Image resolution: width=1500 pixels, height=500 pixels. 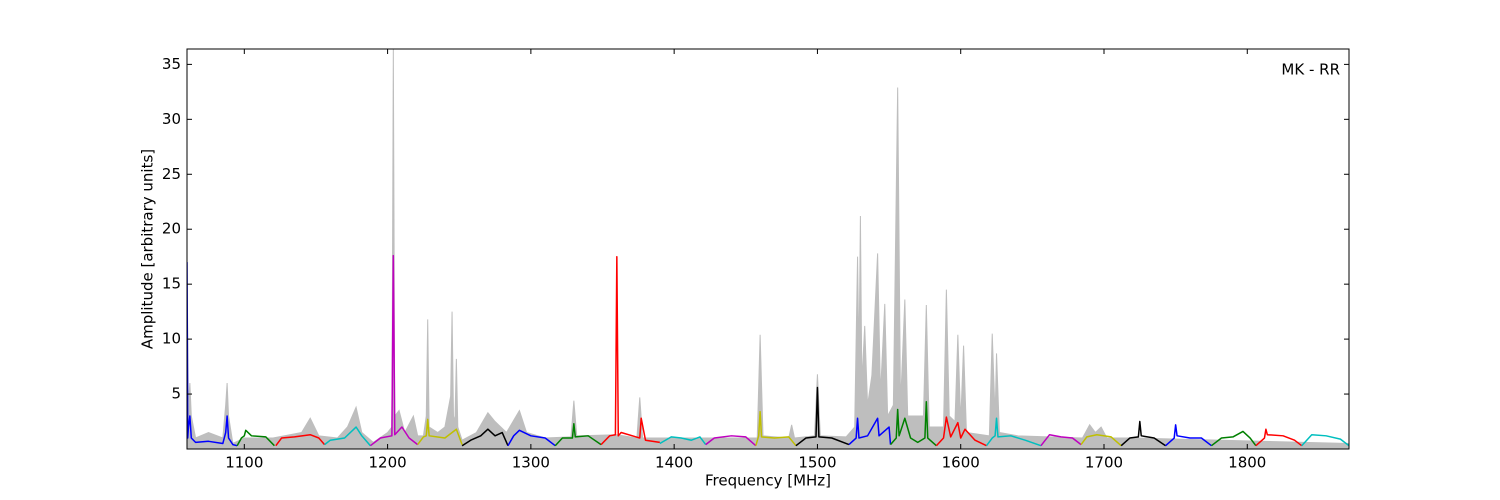 What do you see at coordinates (171, 229) in the screenshot?
I see `y-tick-label: 20` at bounding box center [171, 229].